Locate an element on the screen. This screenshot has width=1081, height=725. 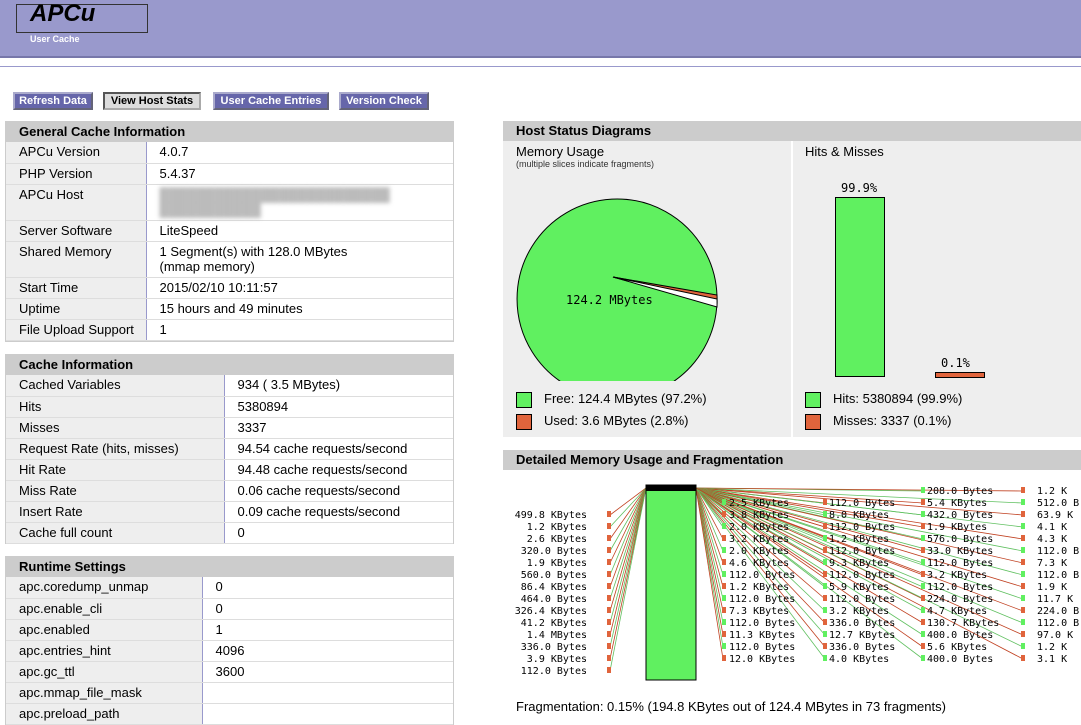
row-key: Insert Rate is located at coordinates (115, 512).